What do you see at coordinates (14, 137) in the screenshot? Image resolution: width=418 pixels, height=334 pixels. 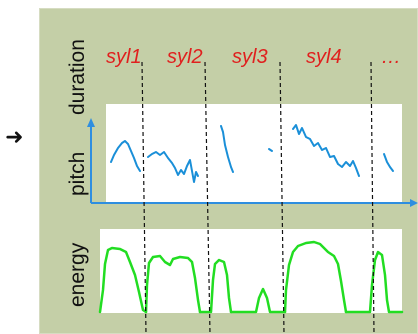 I see `right-arrow-icon: ➜` at bounding box center [14, 137].